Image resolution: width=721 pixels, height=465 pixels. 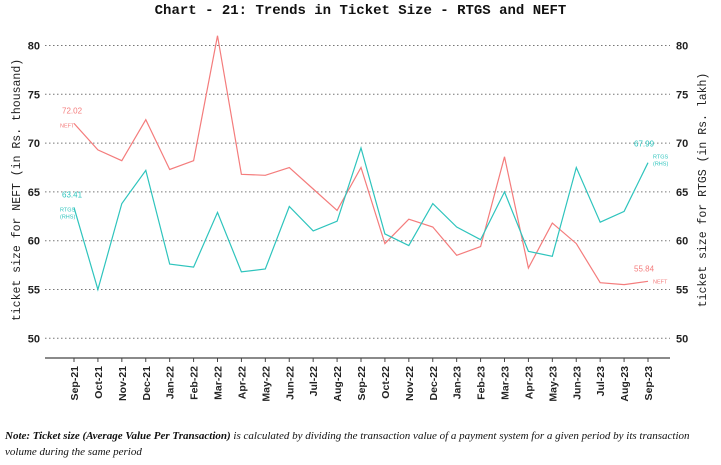 What do you see at coordinates (682, 144) in the screenshot?
I see `y-tick-right: 70` at bounding box center [682, 144].